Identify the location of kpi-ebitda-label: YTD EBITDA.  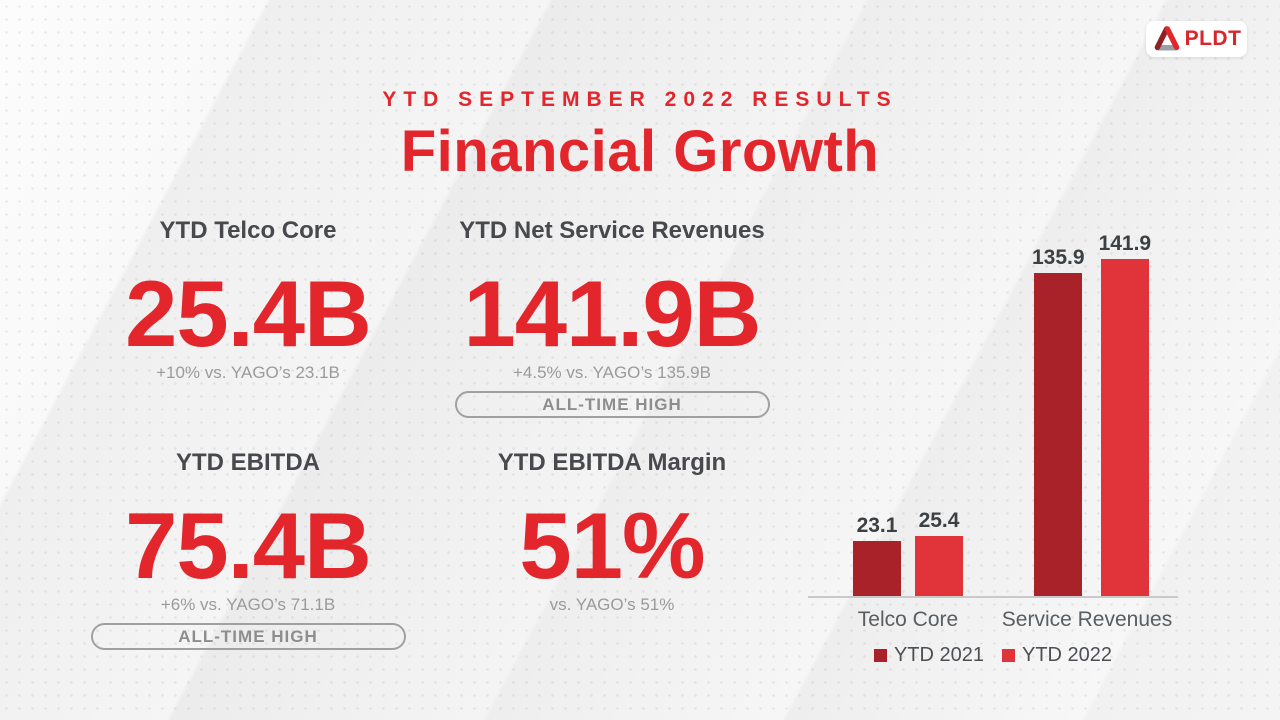
(248, 462).